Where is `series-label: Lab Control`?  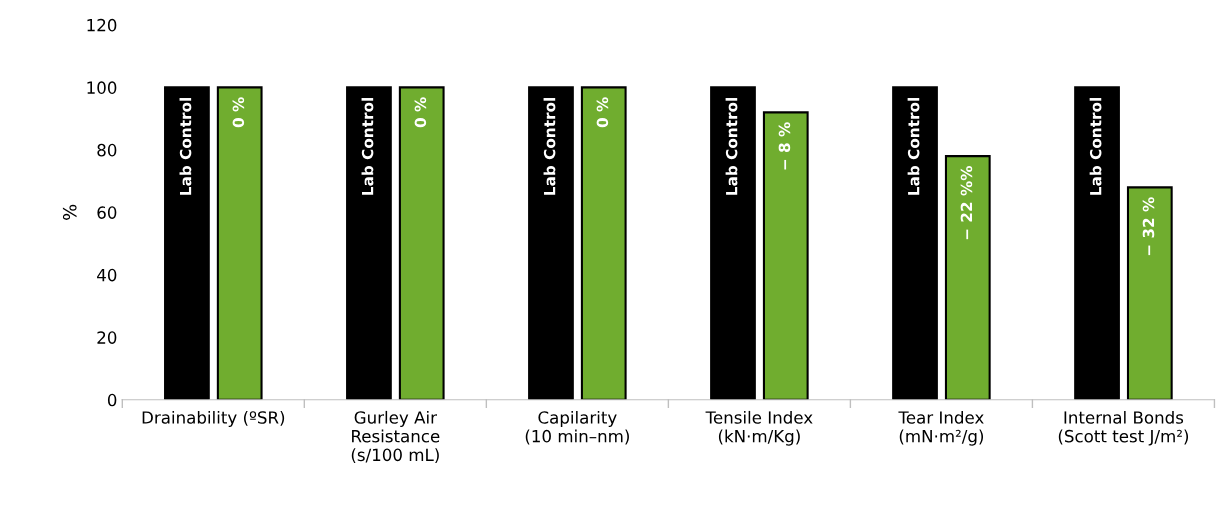
series-label: Lab Control is located at coordinates (185, 146).